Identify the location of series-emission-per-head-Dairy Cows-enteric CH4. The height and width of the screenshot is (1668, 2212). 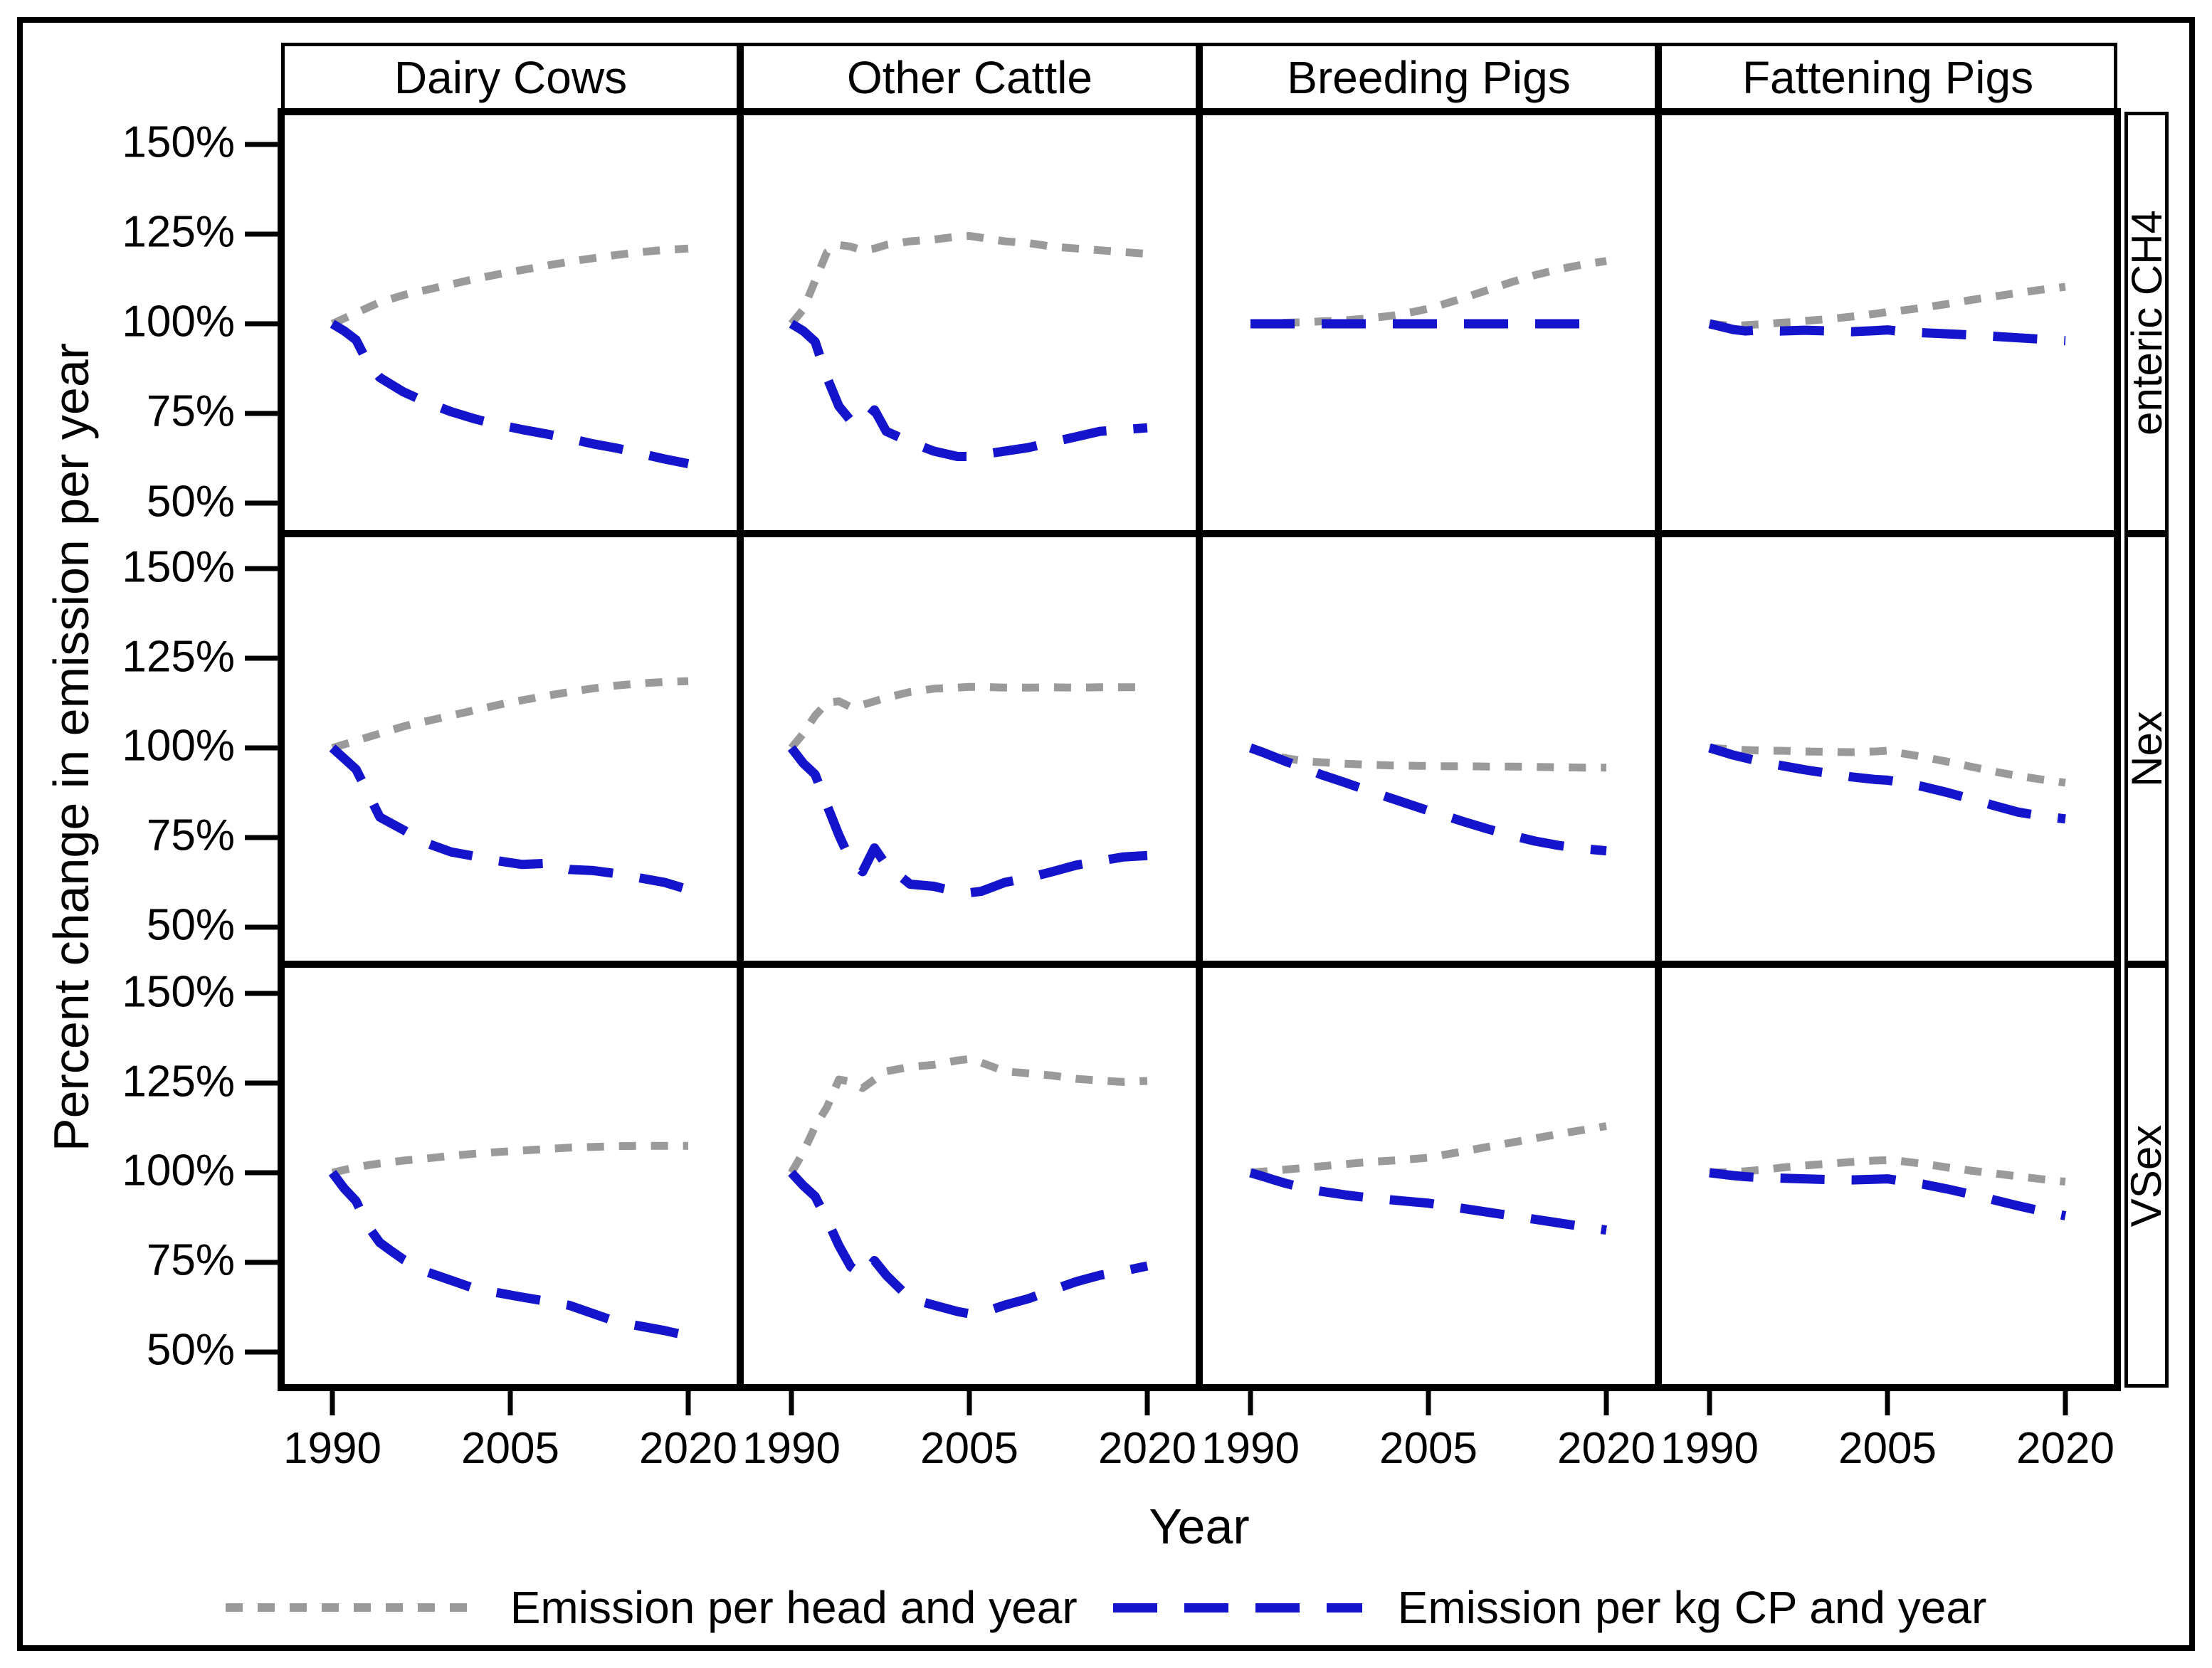
(509, 286).